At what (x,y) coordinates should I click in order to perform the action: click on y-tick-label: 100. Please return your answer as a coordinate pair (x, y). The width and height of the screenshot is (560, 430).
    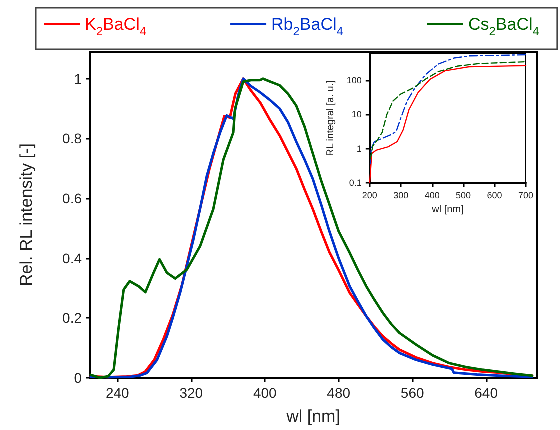
    Looking at the image, I should click on (354, 81).